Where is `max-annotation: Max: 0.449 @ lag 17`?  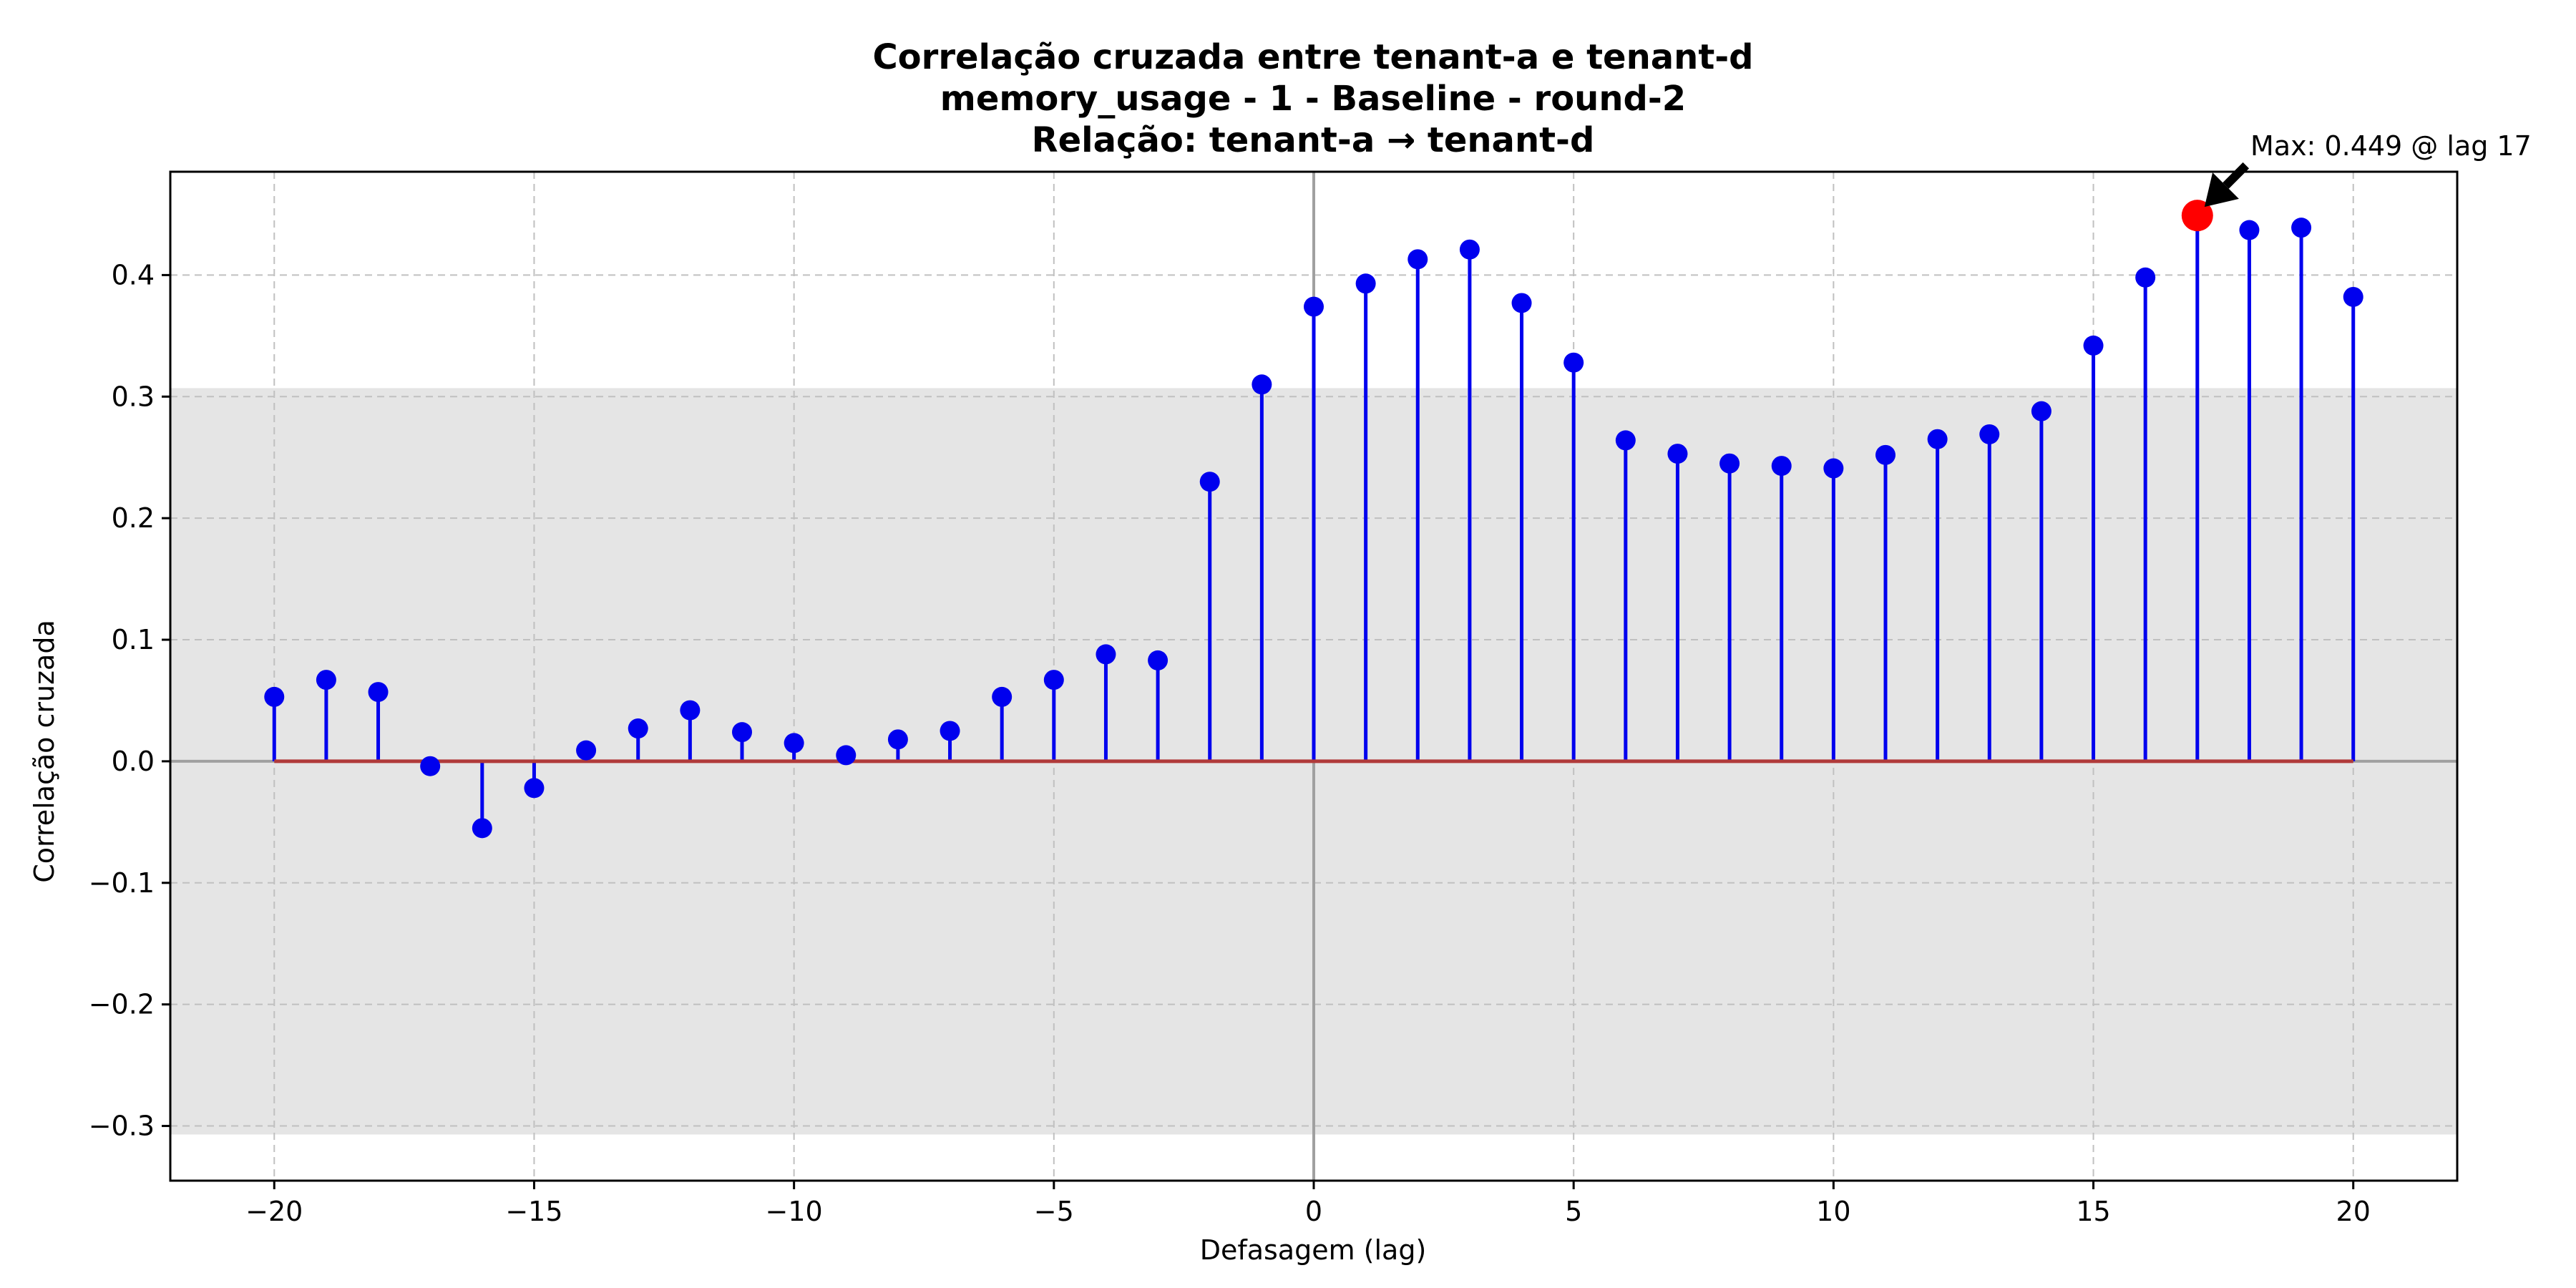 max-annotation: Max: 0.449 @ lag 17 is located at coordinates (2368, 169).